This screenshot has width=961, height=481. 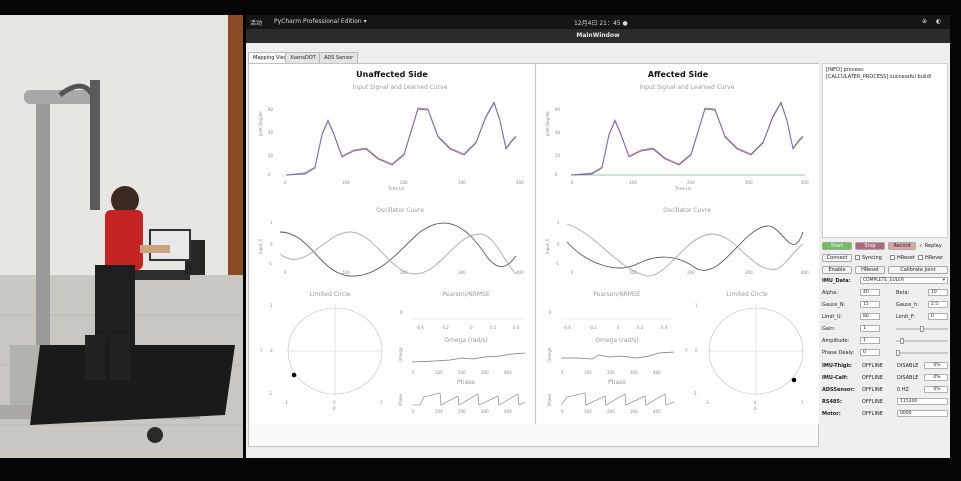 What do you see at coordinates (520, 272) in the screenshot?
I see `u-osc-xtick: 400` at bounding box center [520, 272].